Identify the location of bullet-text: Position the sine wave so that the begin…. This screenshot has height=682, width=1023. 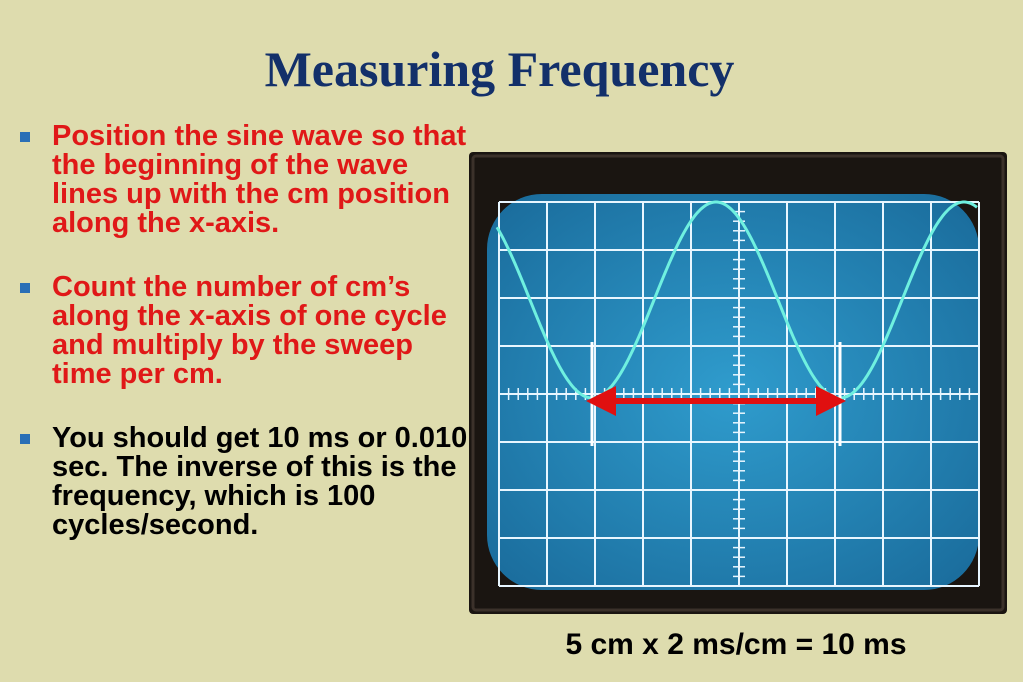
(259, 179).